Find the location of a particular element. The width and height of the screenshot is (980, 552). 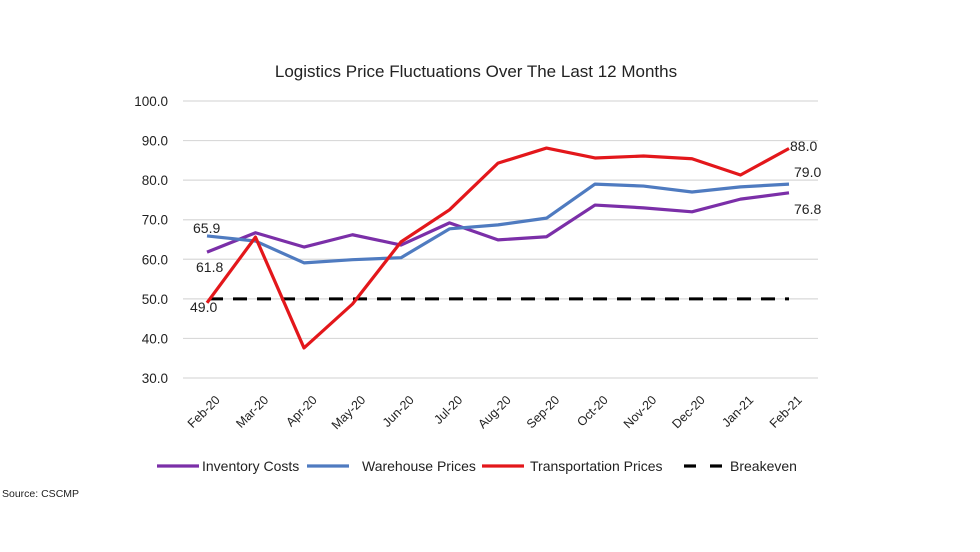

data-label: 49.0 is located at coordinates (203, 307).